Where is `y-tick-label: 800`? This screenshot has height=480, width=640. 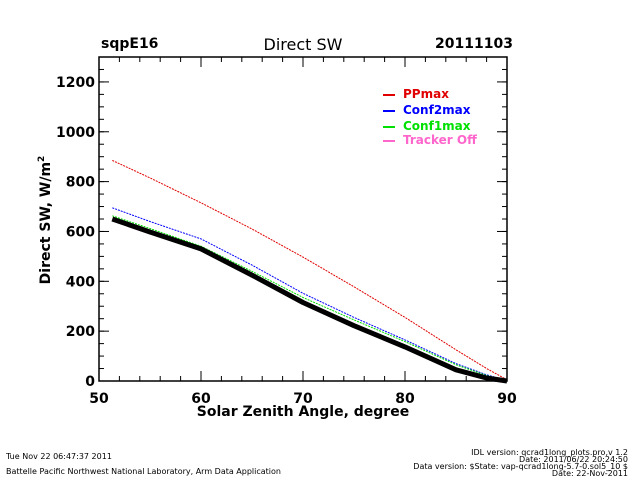 y-tick-label: 800 is located at coordinates (80, 183).